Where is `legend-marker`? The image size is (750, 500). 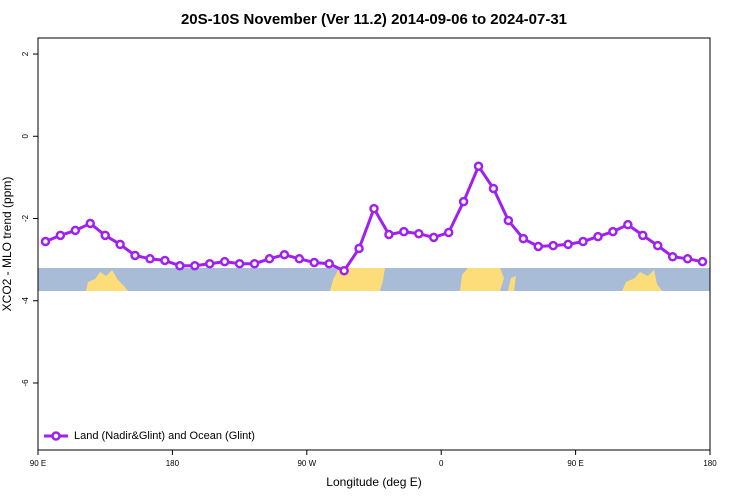 legend-marker is located at coordinates (56, 436).